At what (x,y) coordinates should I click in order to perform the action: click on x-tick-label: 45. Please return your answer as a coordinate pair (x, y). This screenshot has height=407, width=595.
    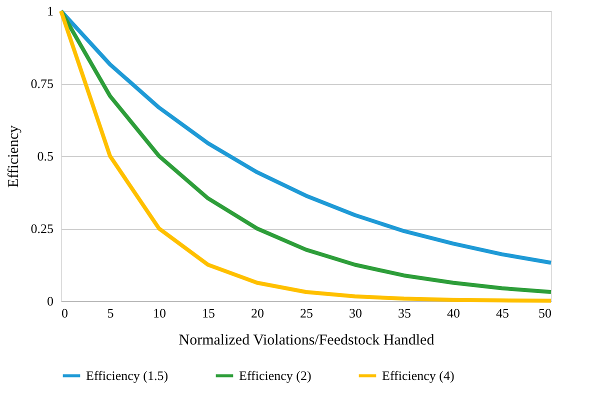
    Looking at the image, I should click on (502, 313).